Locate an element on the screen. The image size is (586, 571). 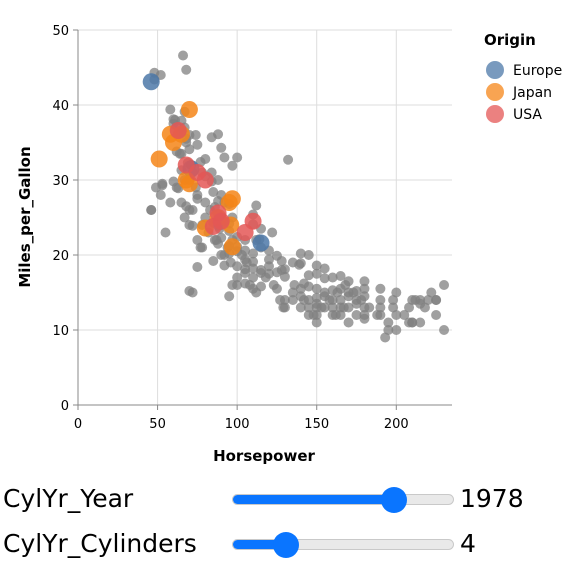
cylinders-slider-fill is located at coordinates (259, 544).